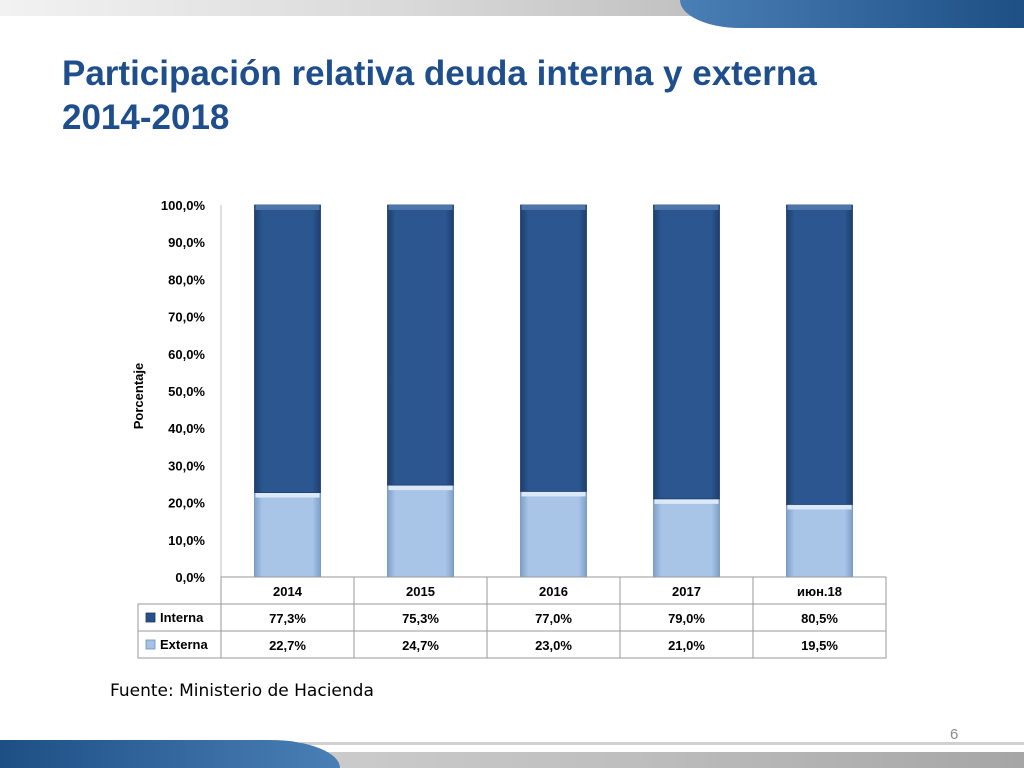 The width and height of the screenshot is (1024, 768). Describe the element at coordinates (182, 617) in the screenshot. I see `legend-label-interna: Interna` at that location.